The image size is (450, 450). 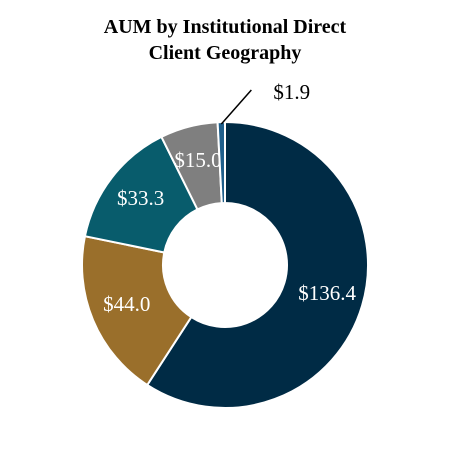 I want to click on data-label: $136.4, so click(x=327, y=293).